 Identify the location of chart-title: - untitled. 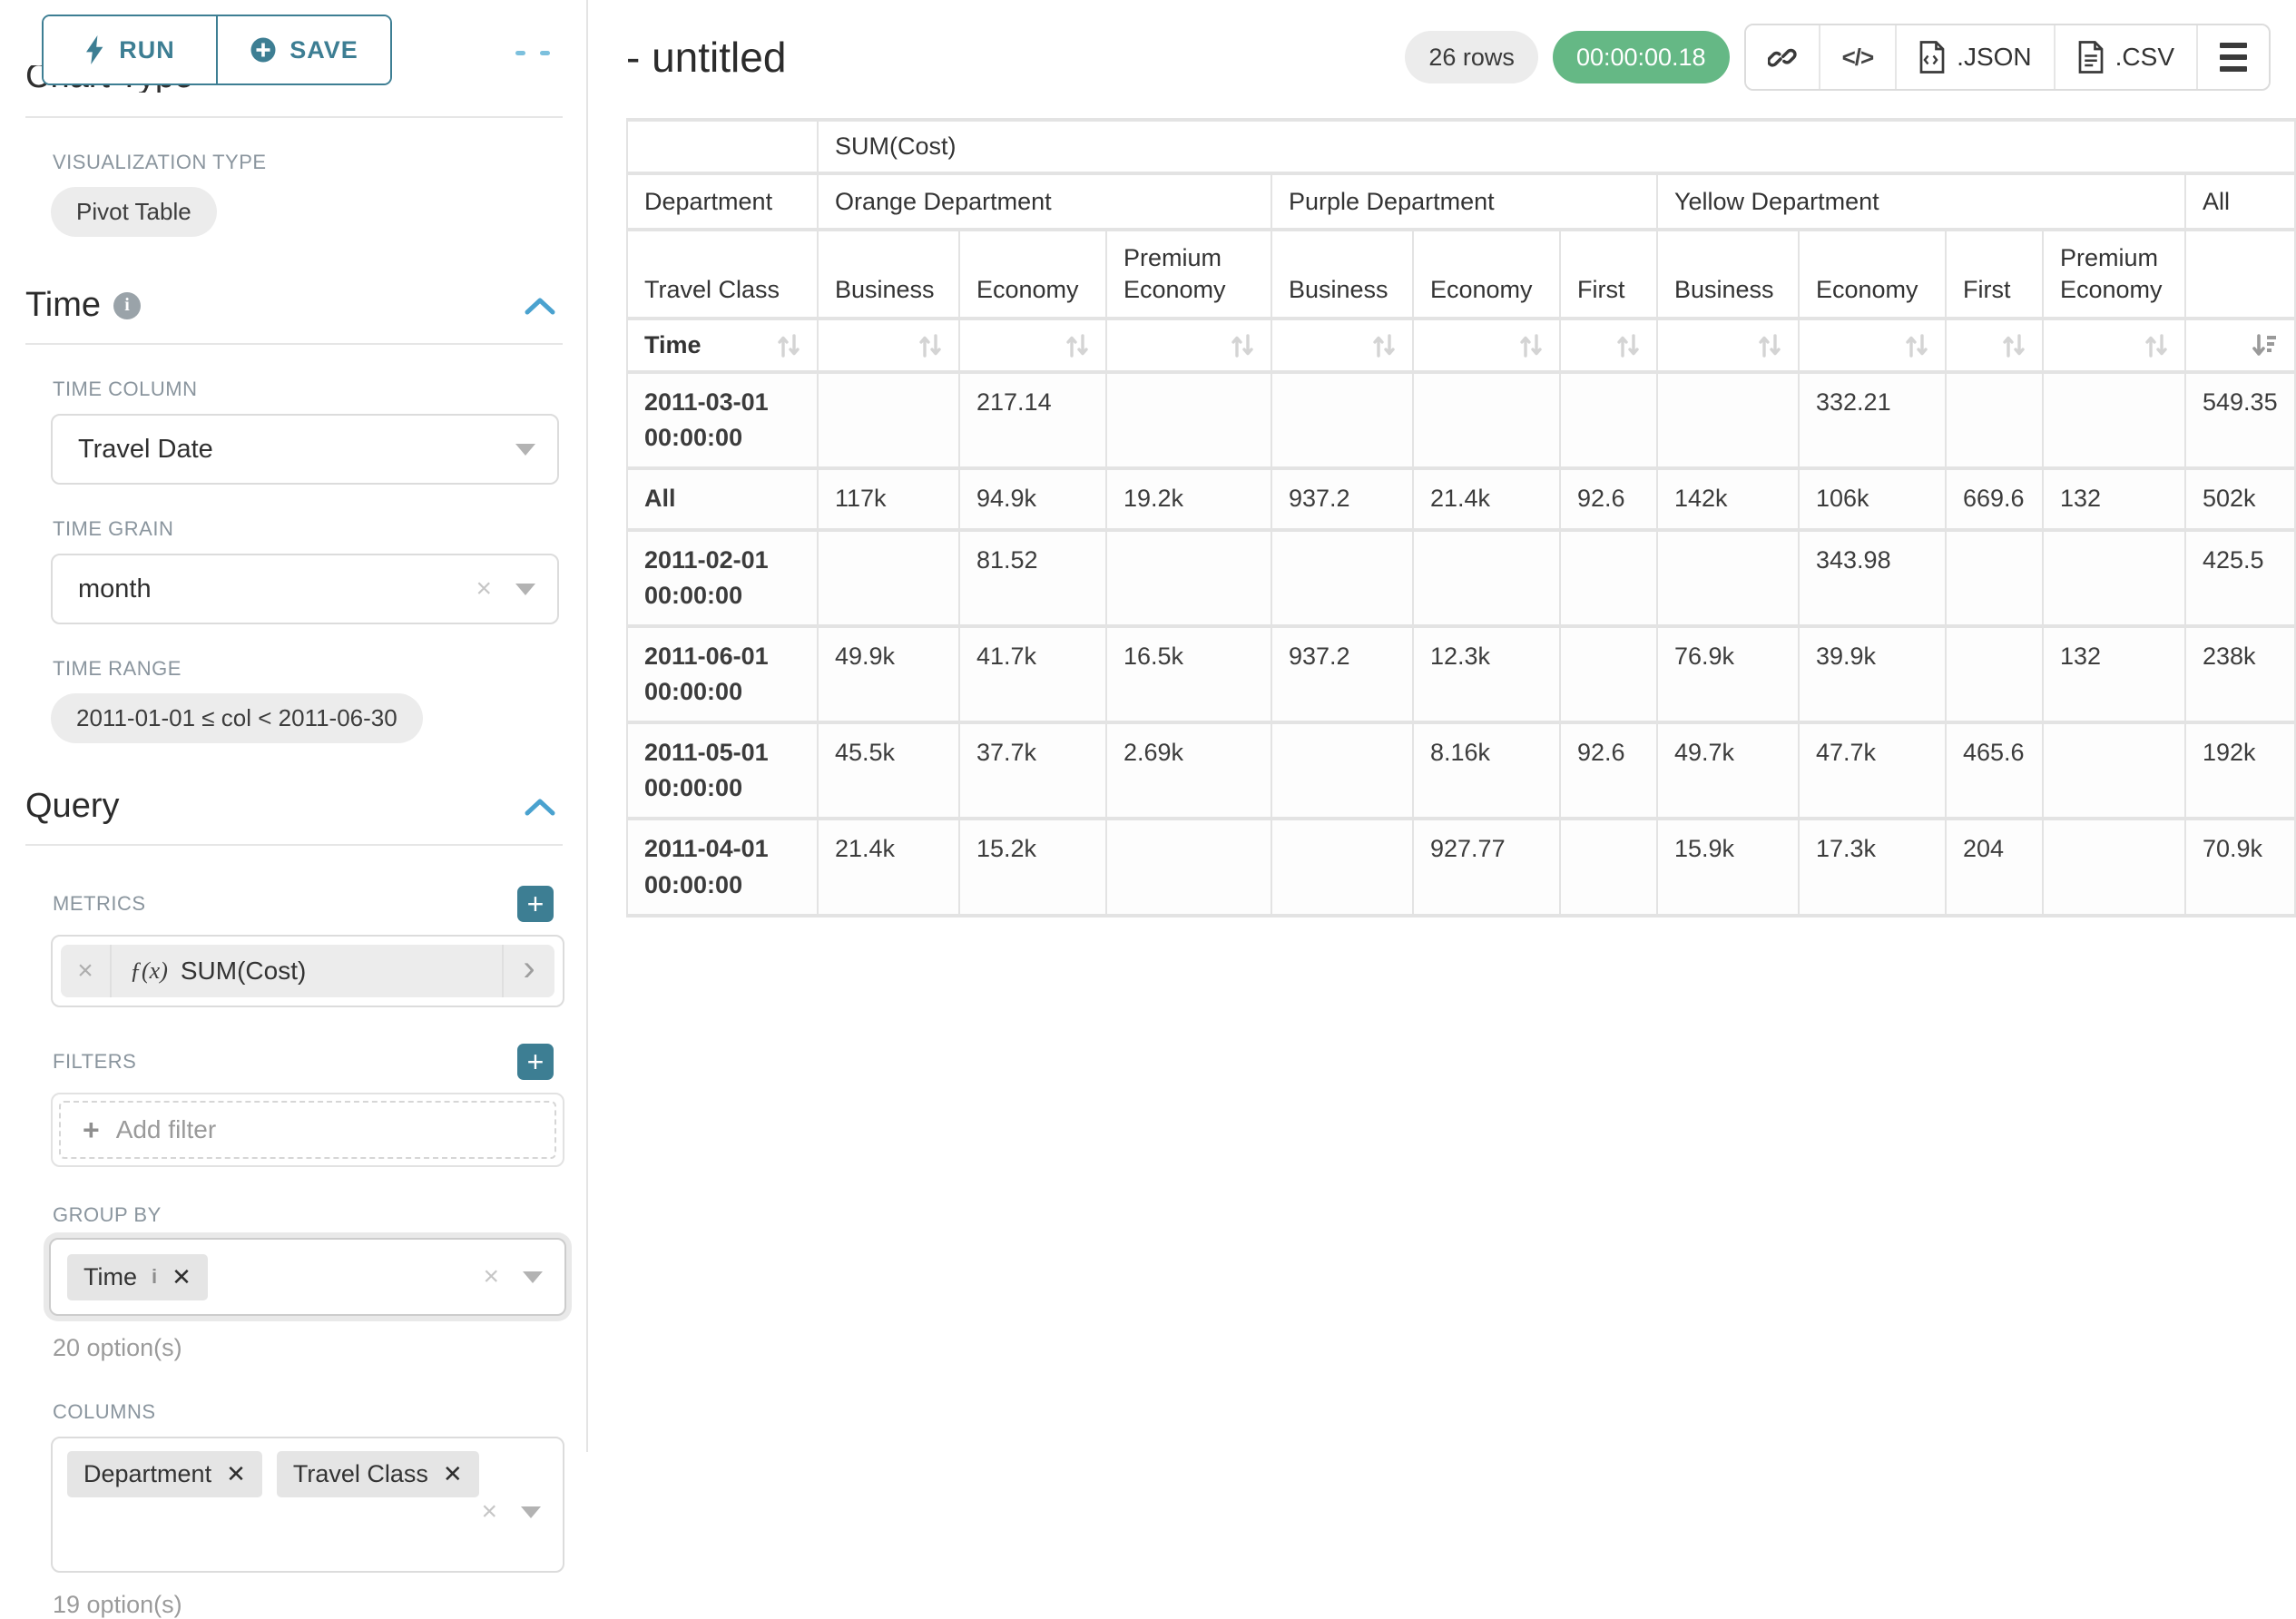
(706, 58).